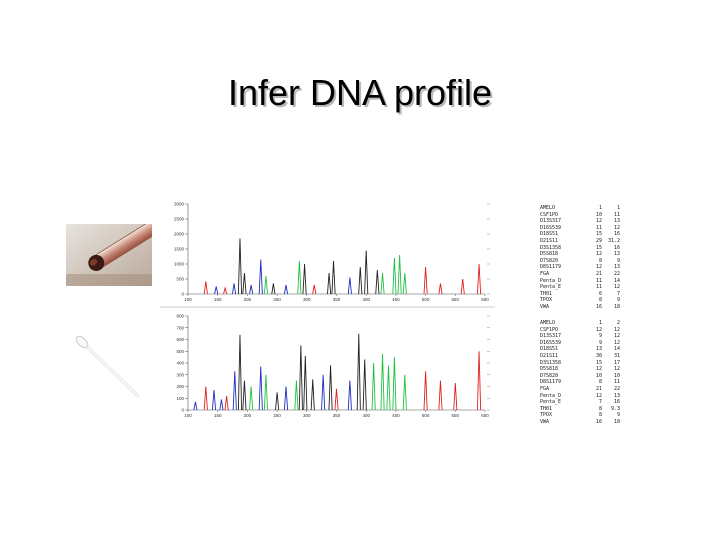  Describe the element at coordinates (180, 374) in the screenshot. I see `y-tick-label: 300` at that location.